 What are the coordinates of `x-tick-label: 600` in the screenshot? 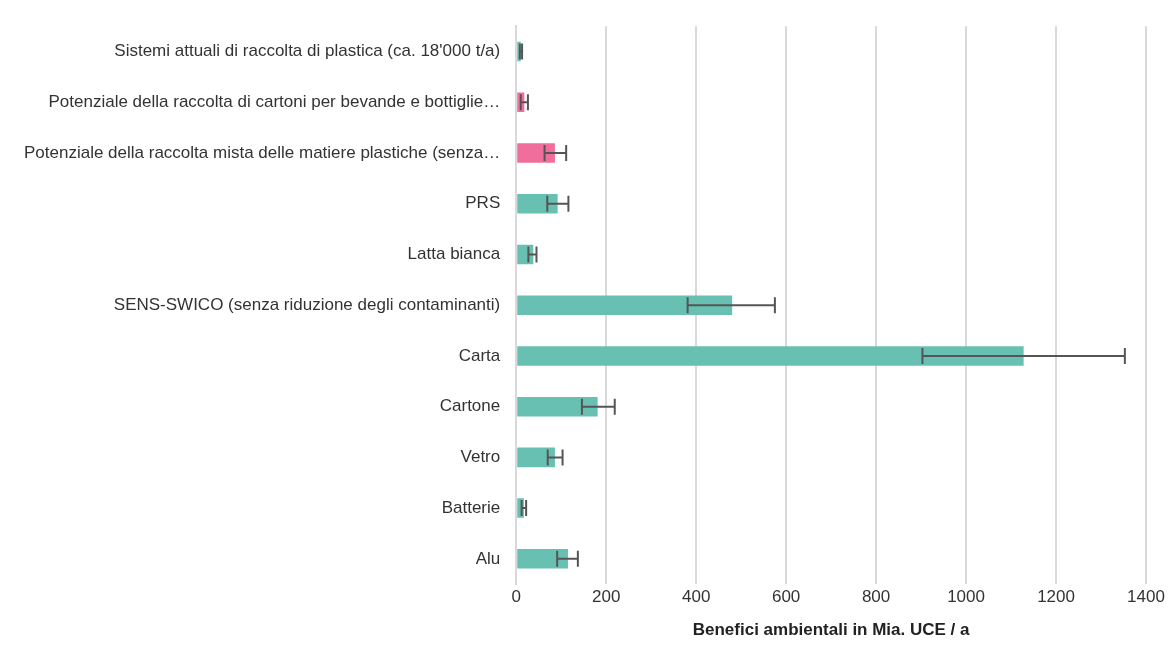 It's located at (786, 597).